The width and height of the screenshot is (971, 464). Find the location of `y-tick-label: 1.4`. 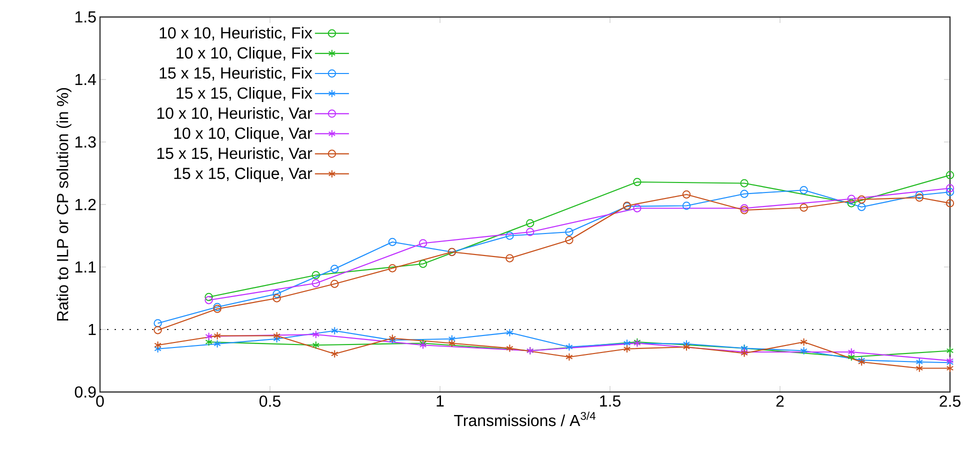

y-tick-label: 1.4 is located at coordinates (85, 79).